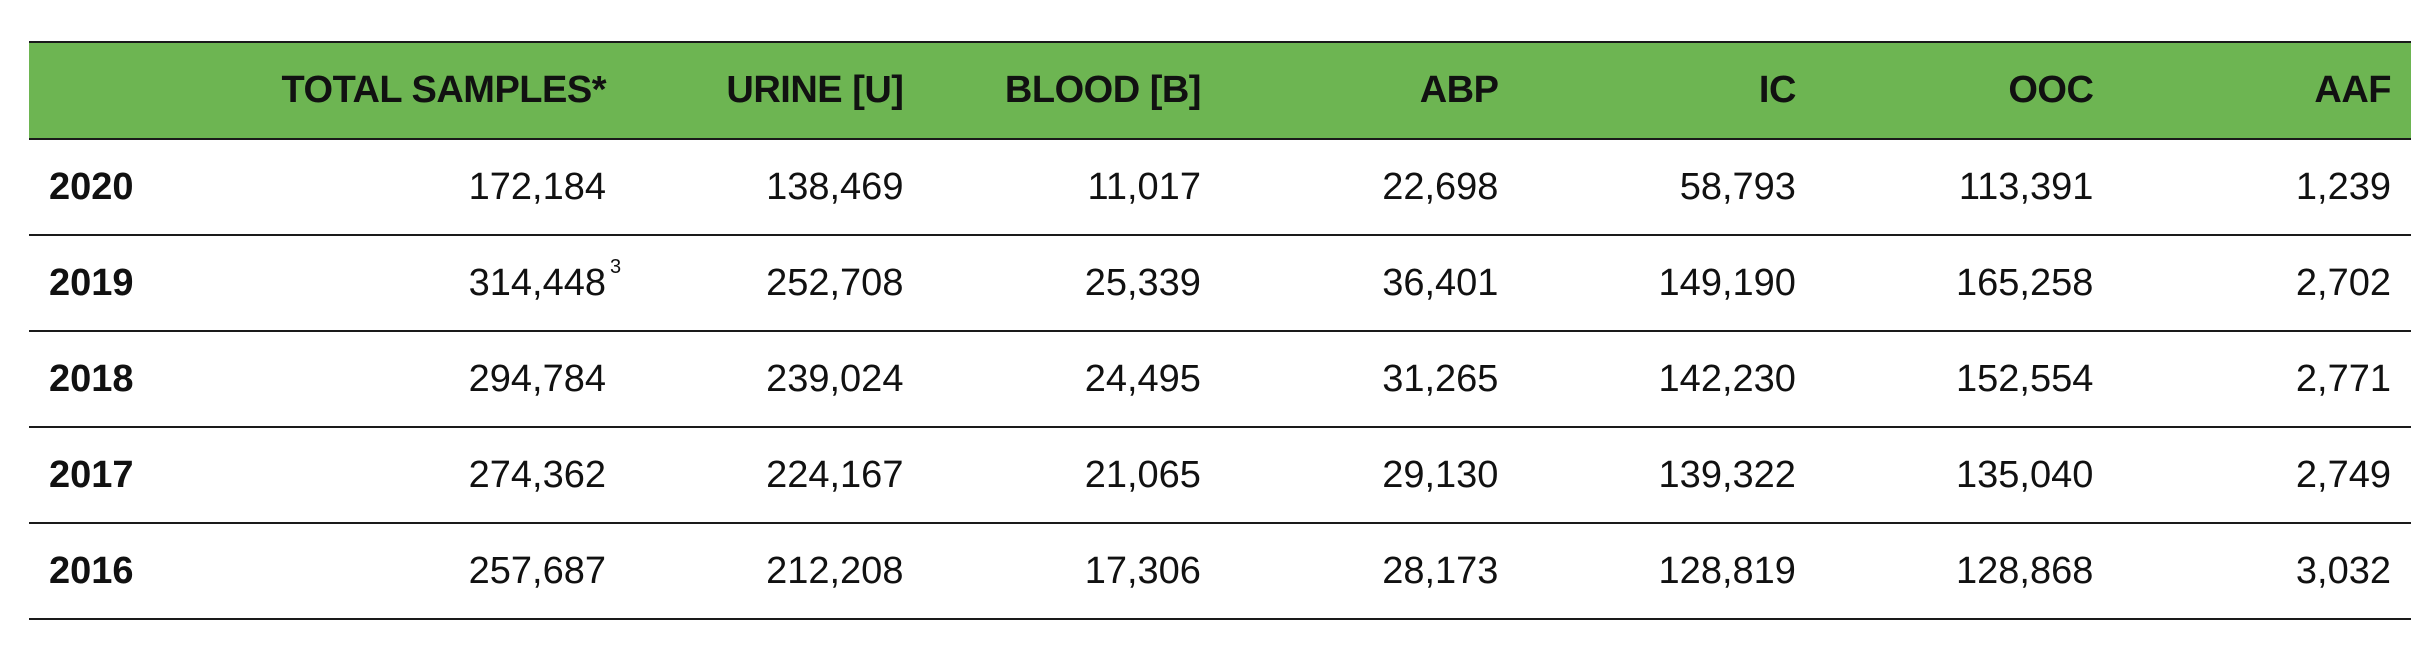  What do you see at coordinates (1369, 90) in the screenshot?
I see `header-abp: ABP` at bounding box center [1369, 90].